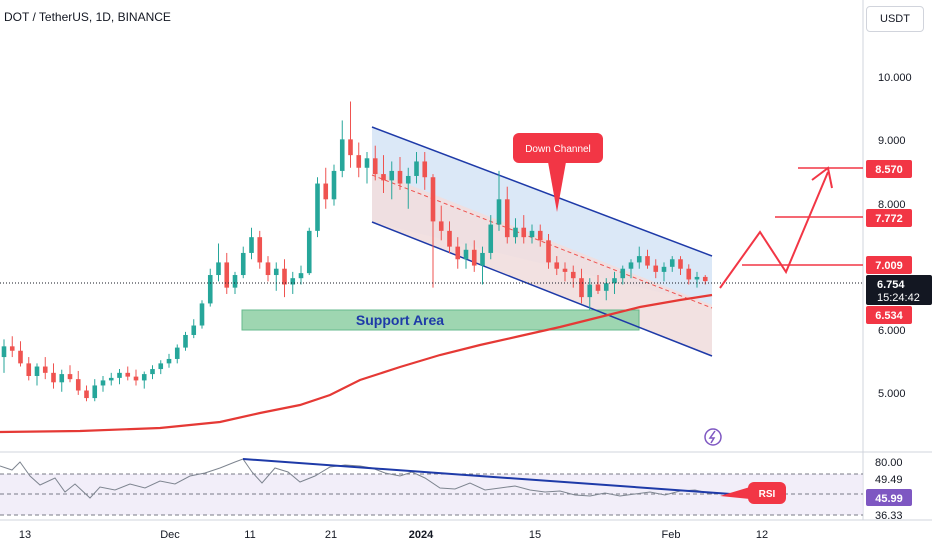 This screenshot has width=932, height=550. I want to click on countdown-label: 15:24:42, so click(898, 298).